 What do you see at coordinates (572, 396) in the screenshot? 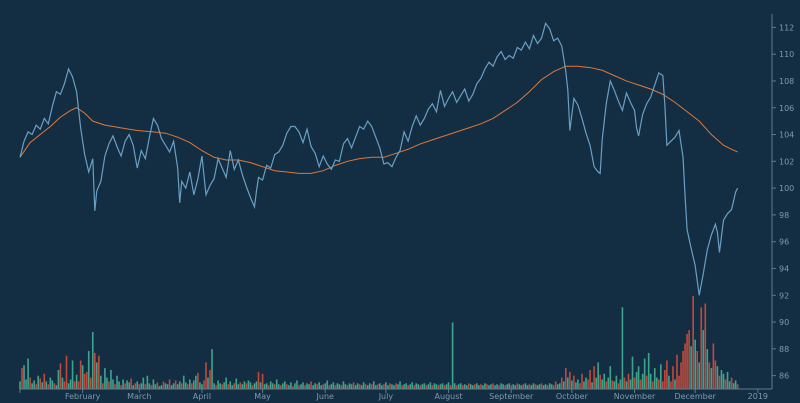
I see `x-tick-label: October` at bounding box center [572, 396].